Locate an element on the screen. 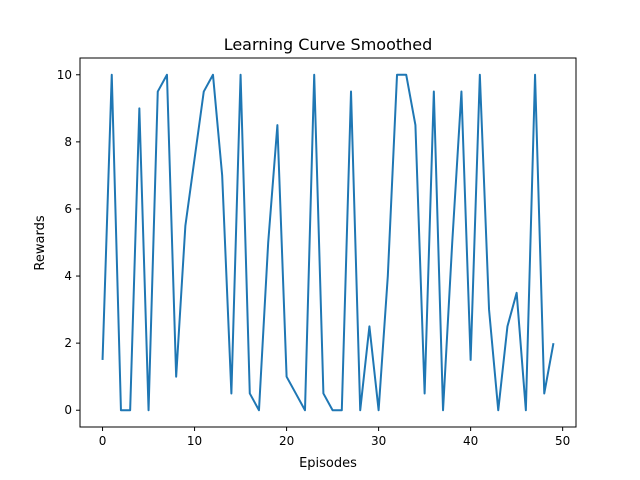  y-tick-label: 2 is located at coordinates (68, 343).